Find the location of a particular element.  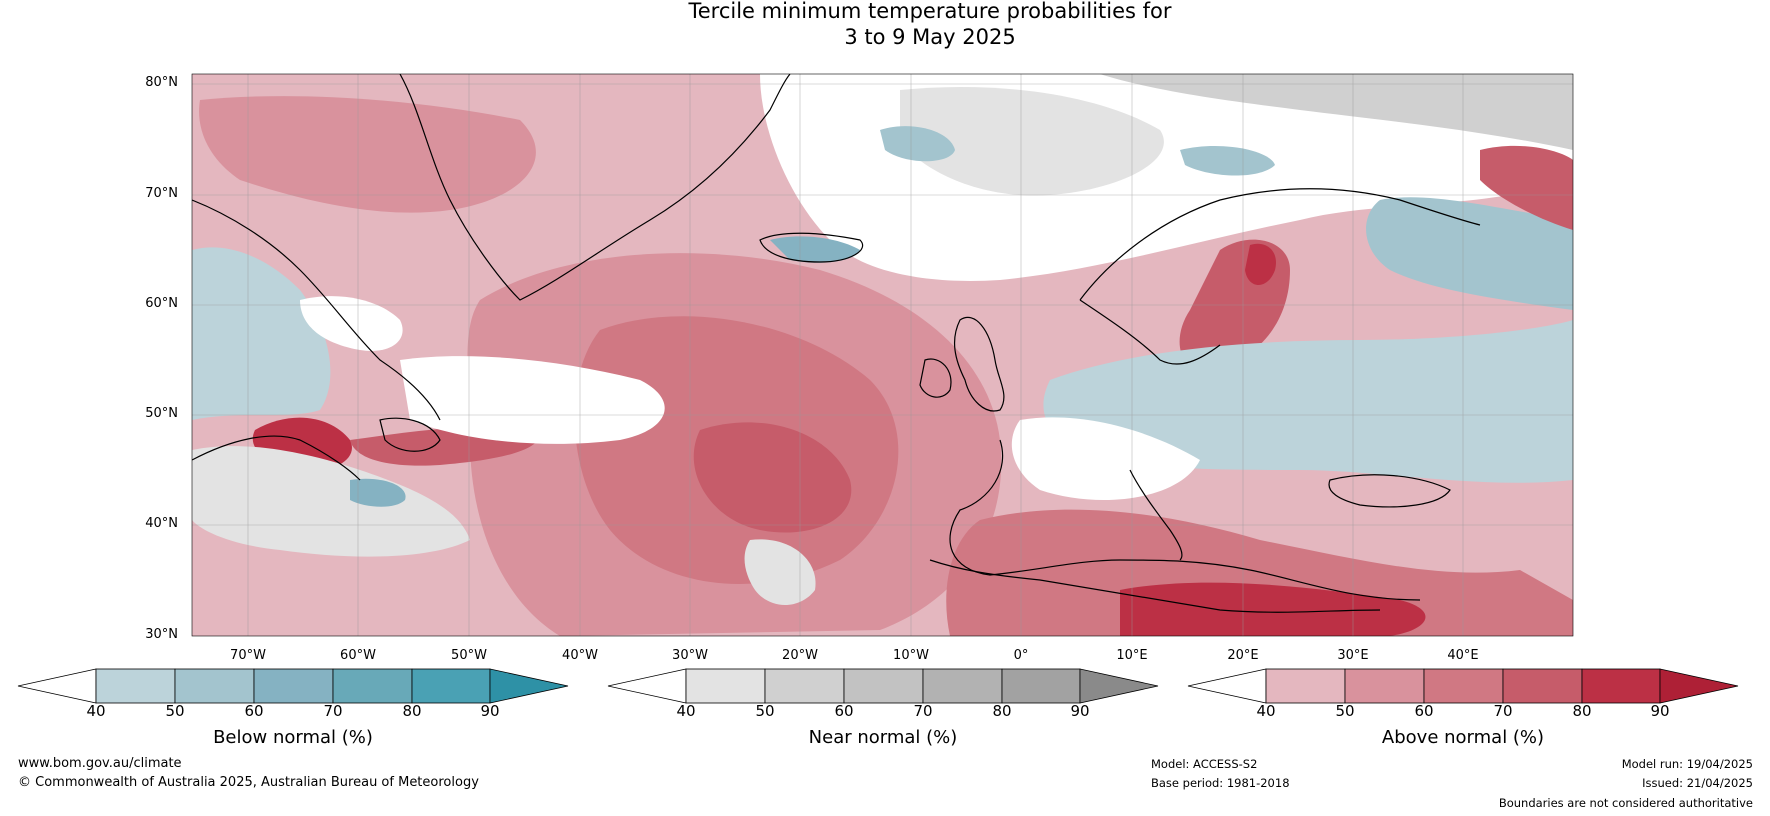

below-tick-80: 80 is located at coordinates (412, 711).